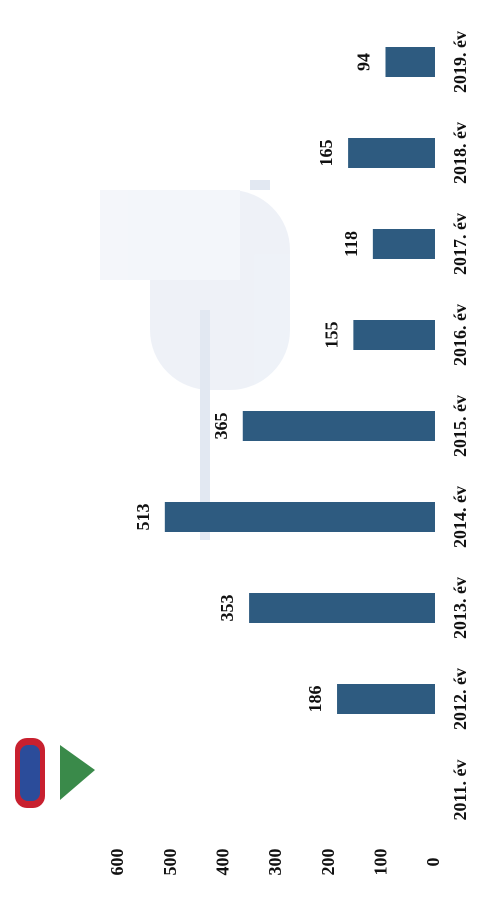  Describe the element at coordinates (170, 862) in the screenshot. I see `y-tick-label: 500` at that location.